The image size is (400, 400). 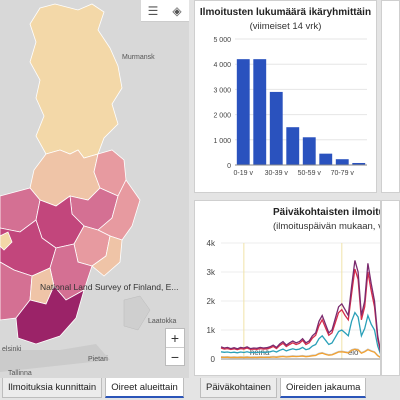 I want to click on side-panel-bottom, so click(x=390, y=288).